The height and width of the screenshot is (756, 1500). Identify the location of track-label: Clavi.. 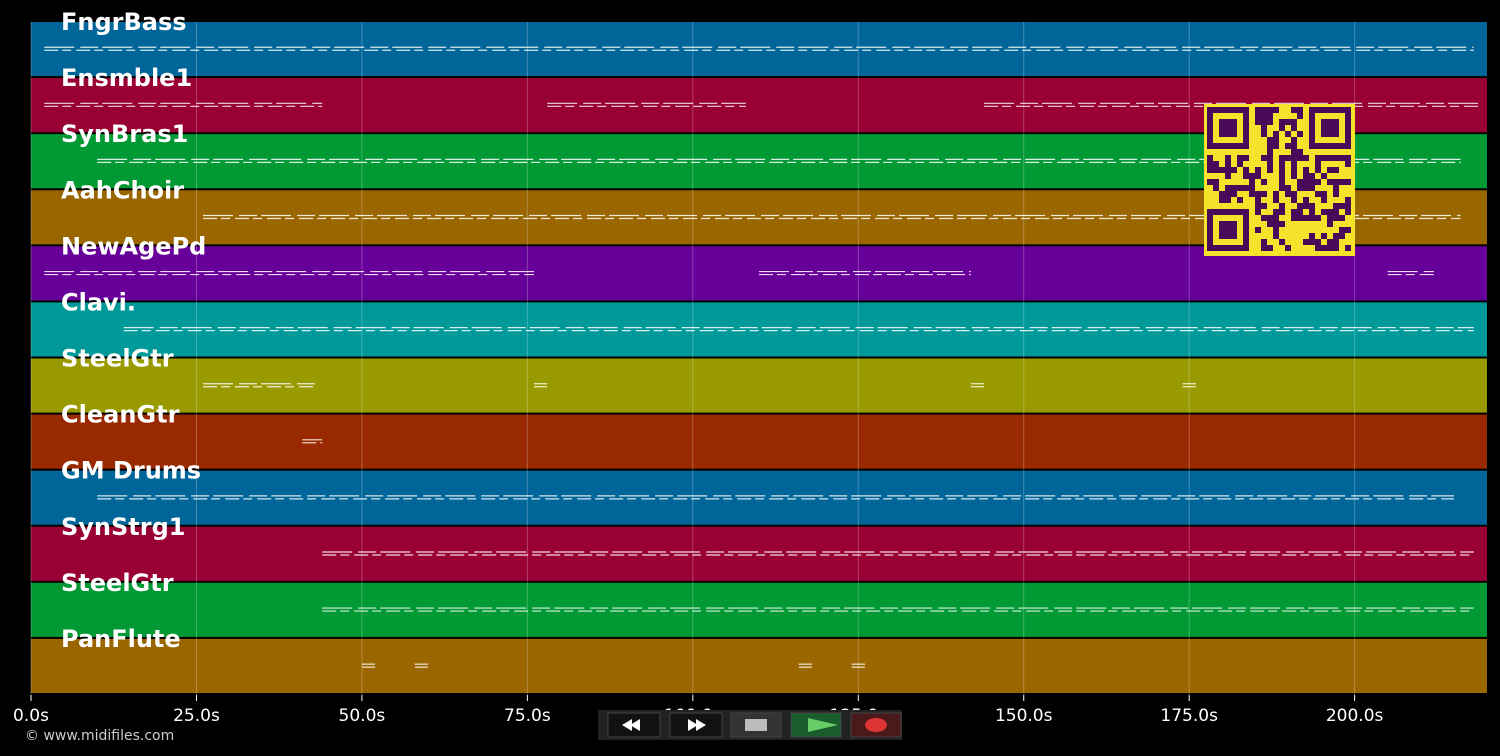
(98, 302).